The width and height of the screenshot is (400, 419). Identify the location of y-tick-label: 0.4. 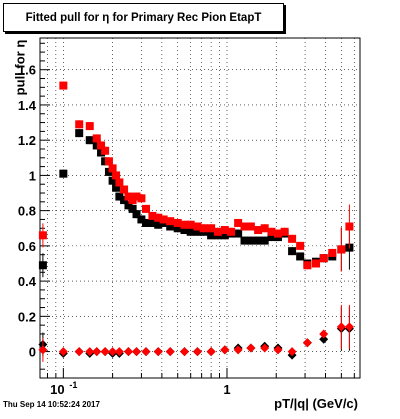
(27, 281).